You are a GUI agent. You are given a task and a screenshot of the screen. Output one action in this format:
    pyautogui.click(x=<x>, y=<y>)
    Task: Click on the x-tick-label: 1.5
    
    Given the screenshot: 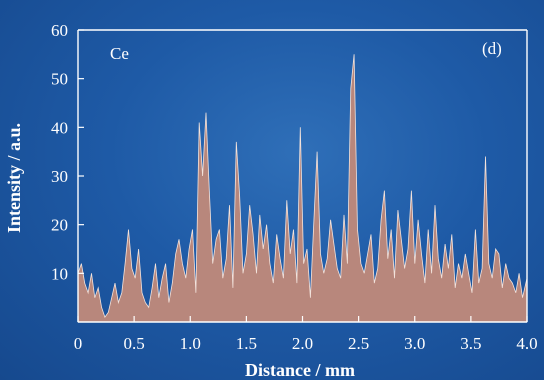 What is the action you would take?
    pyautogui.click(x=246, y=343)
    